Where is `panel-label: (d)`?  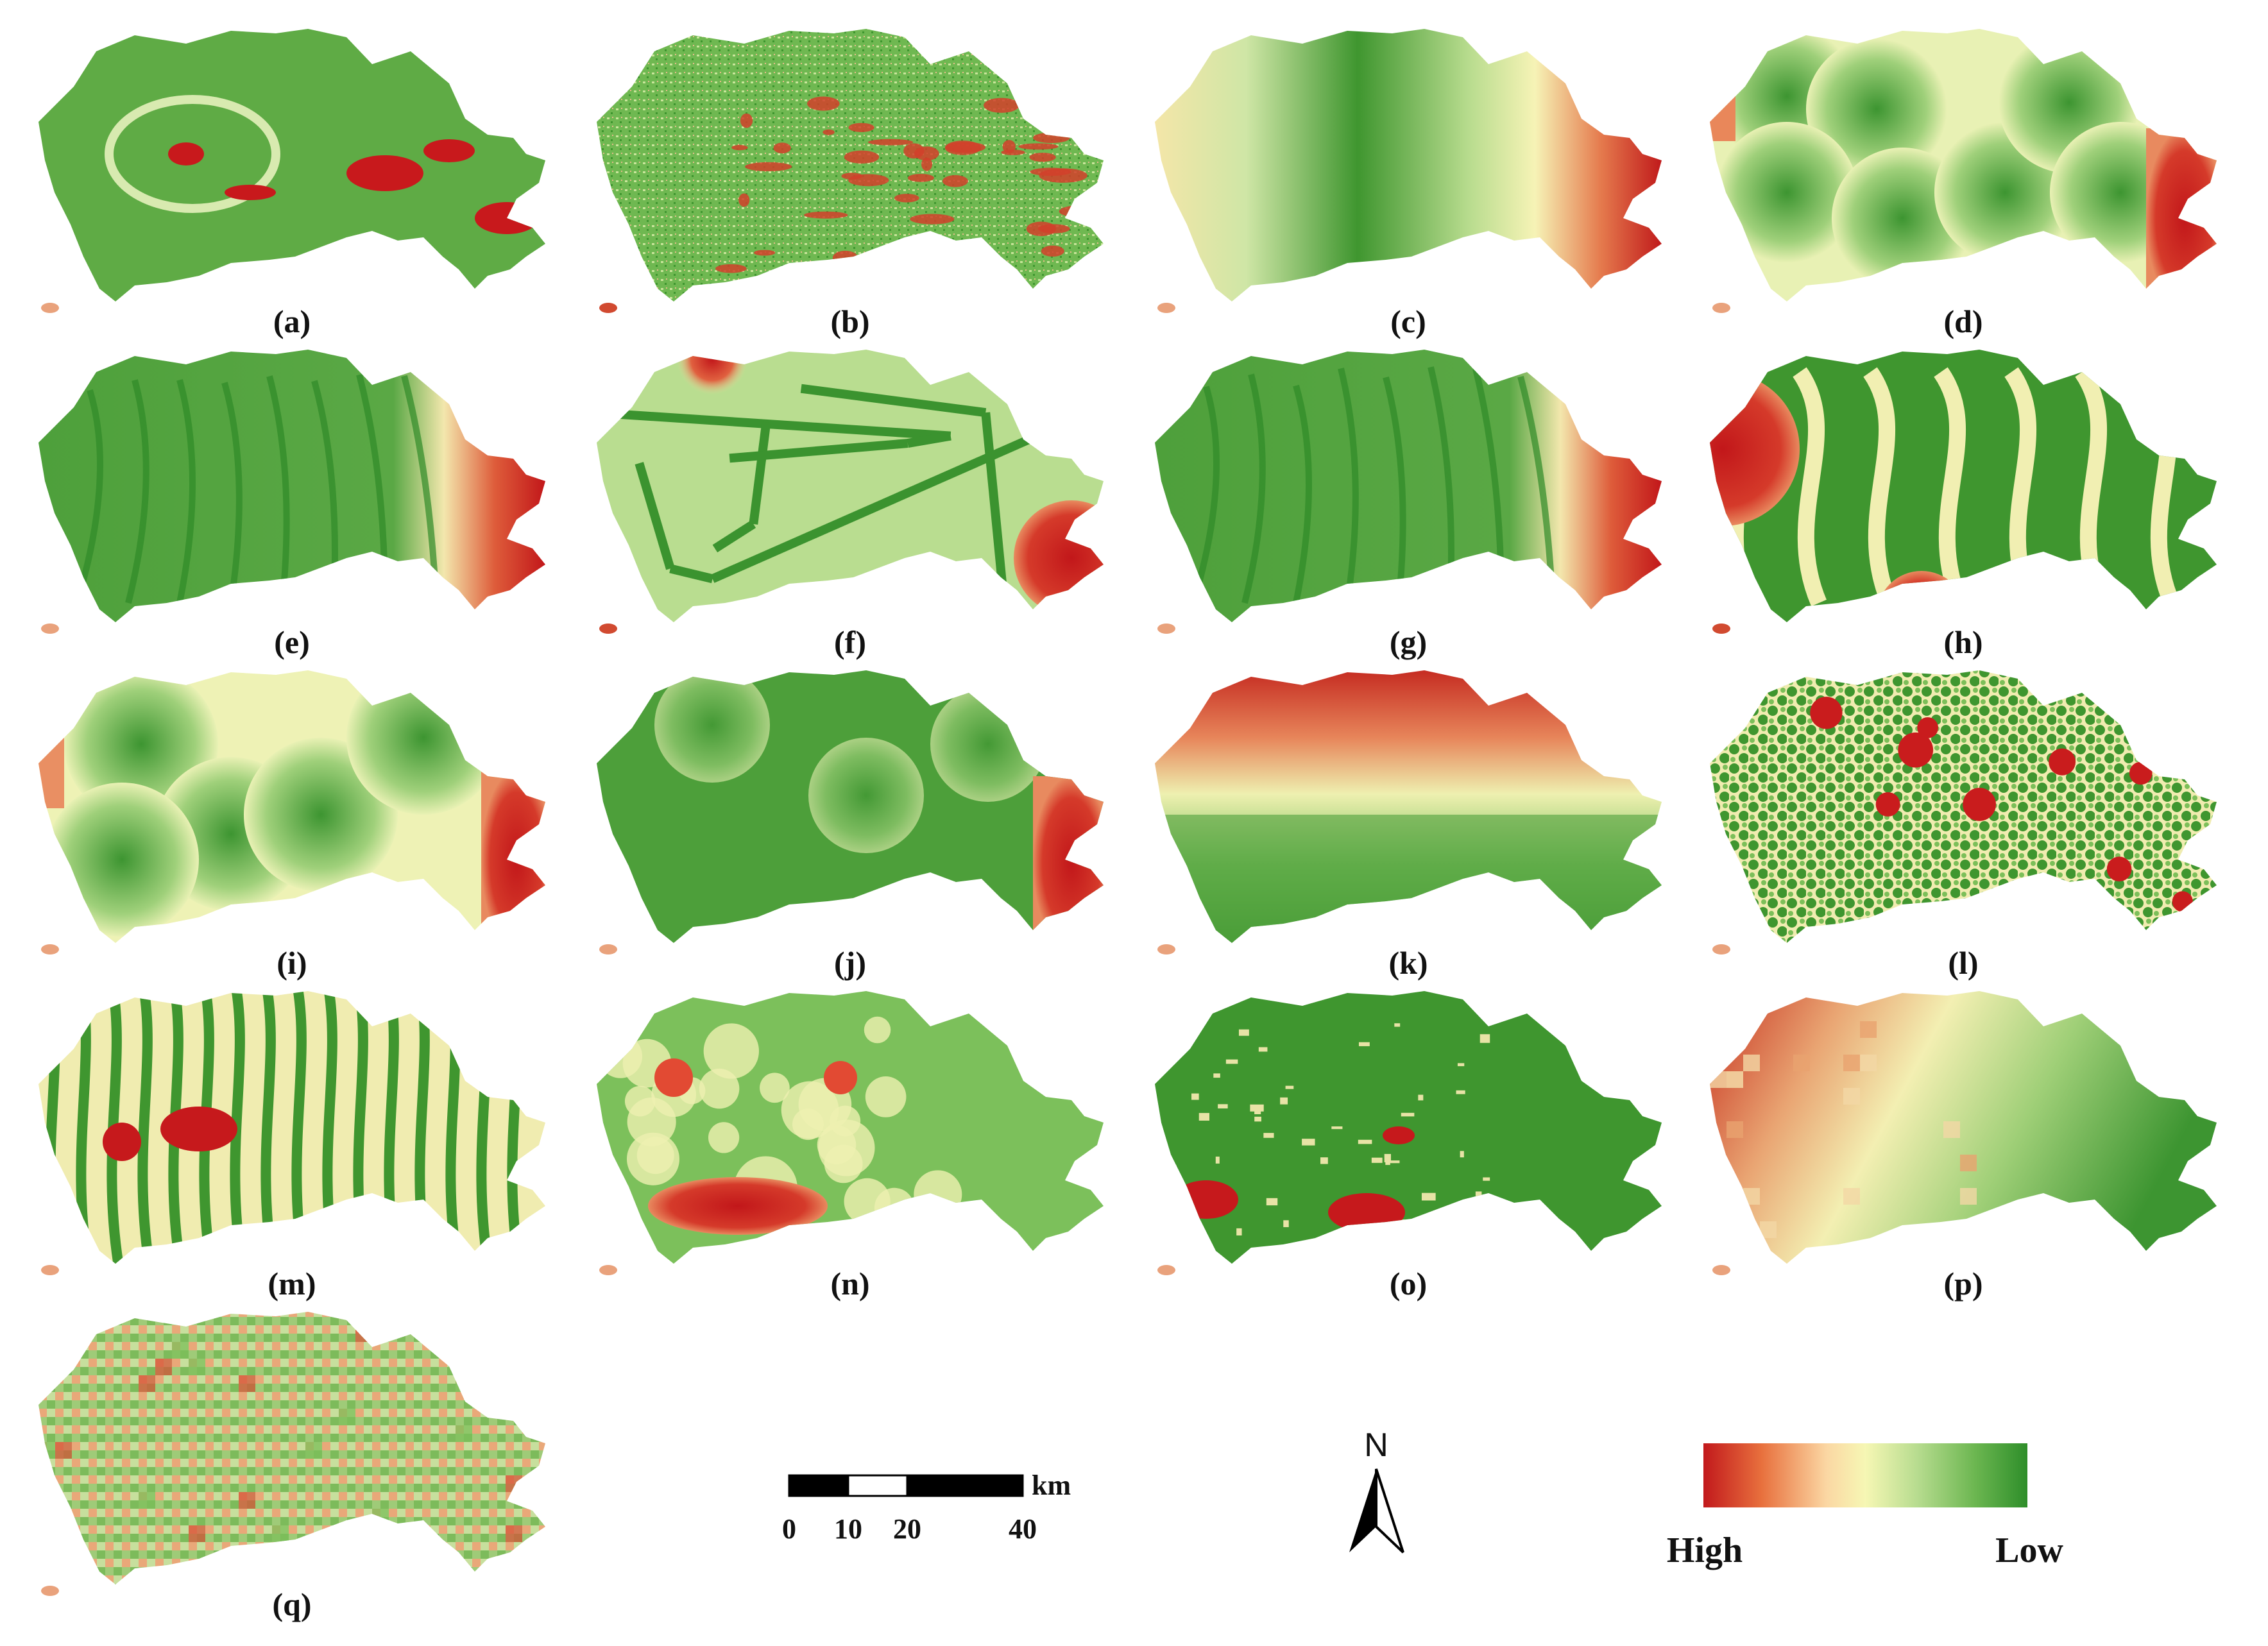
panel-label: (d) is located at coordinates (1963, 321).